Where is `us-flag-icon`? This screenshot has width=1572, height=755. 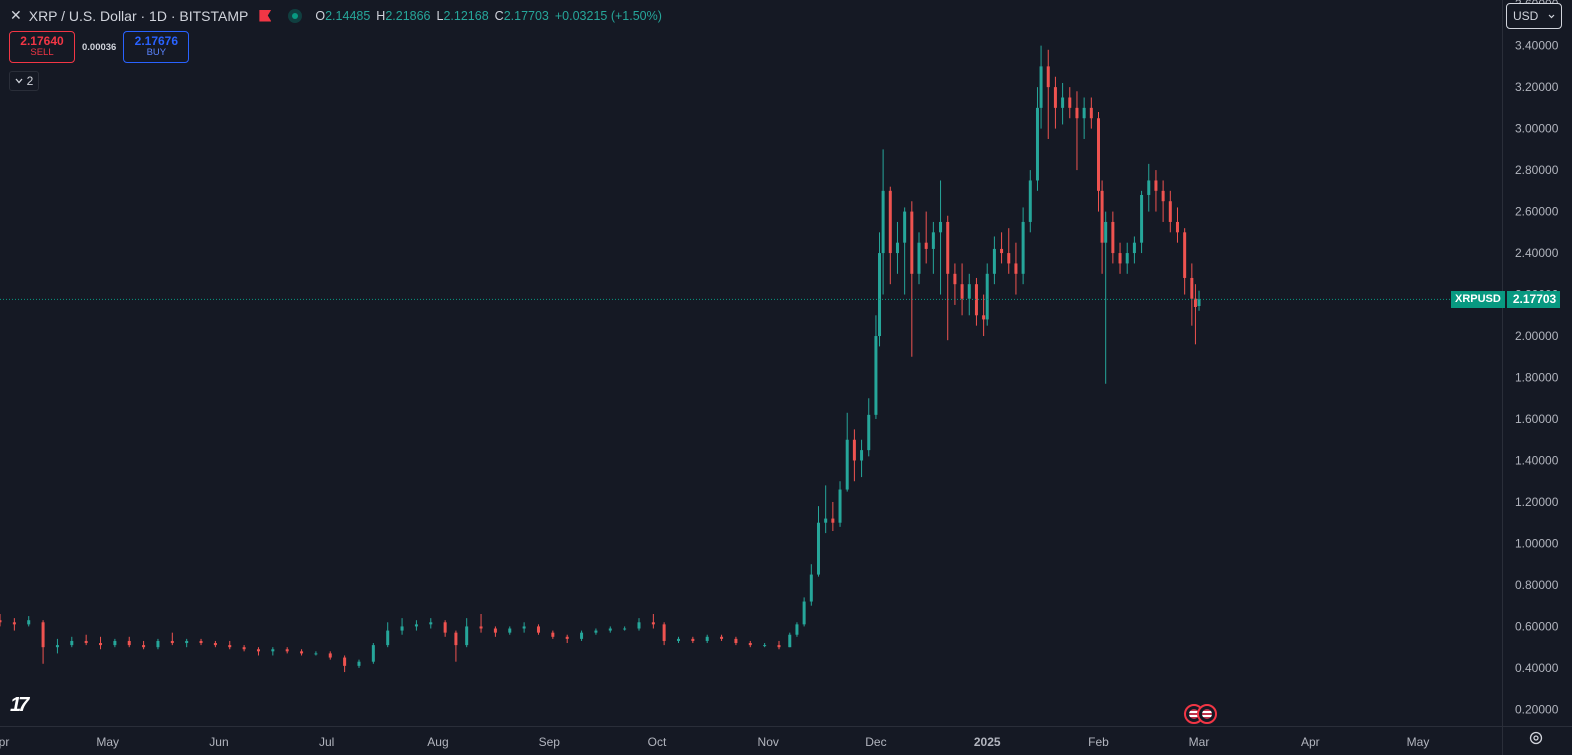
us-flag-icon is located at coordinates (1207, 714).